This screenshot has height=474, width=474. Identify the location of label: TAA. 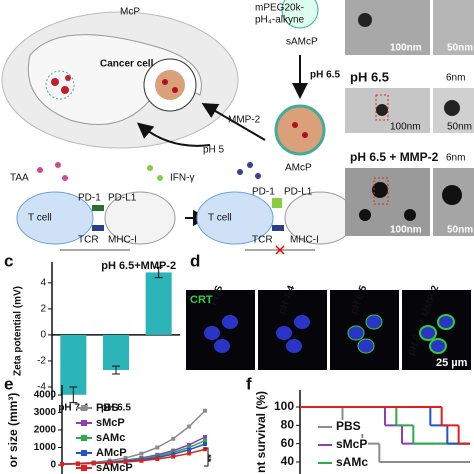
(19, 178).